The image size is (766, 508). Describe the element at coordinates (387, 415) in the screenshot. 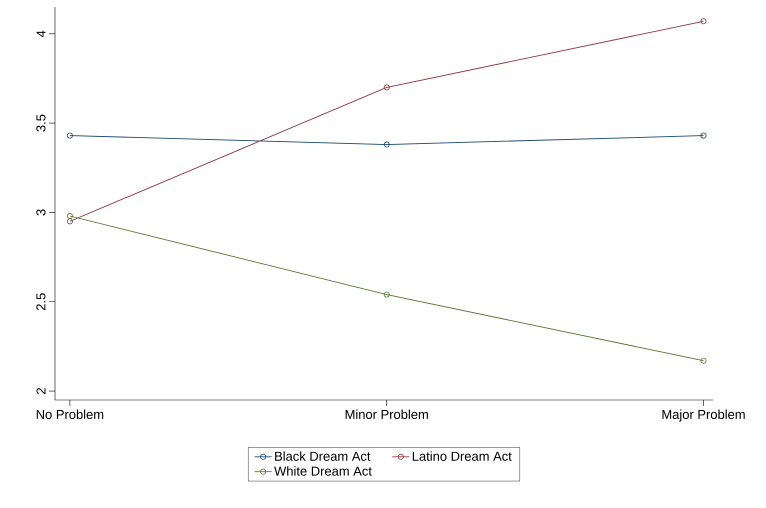

I see `x-tick-label: Minor Problem` at that location.